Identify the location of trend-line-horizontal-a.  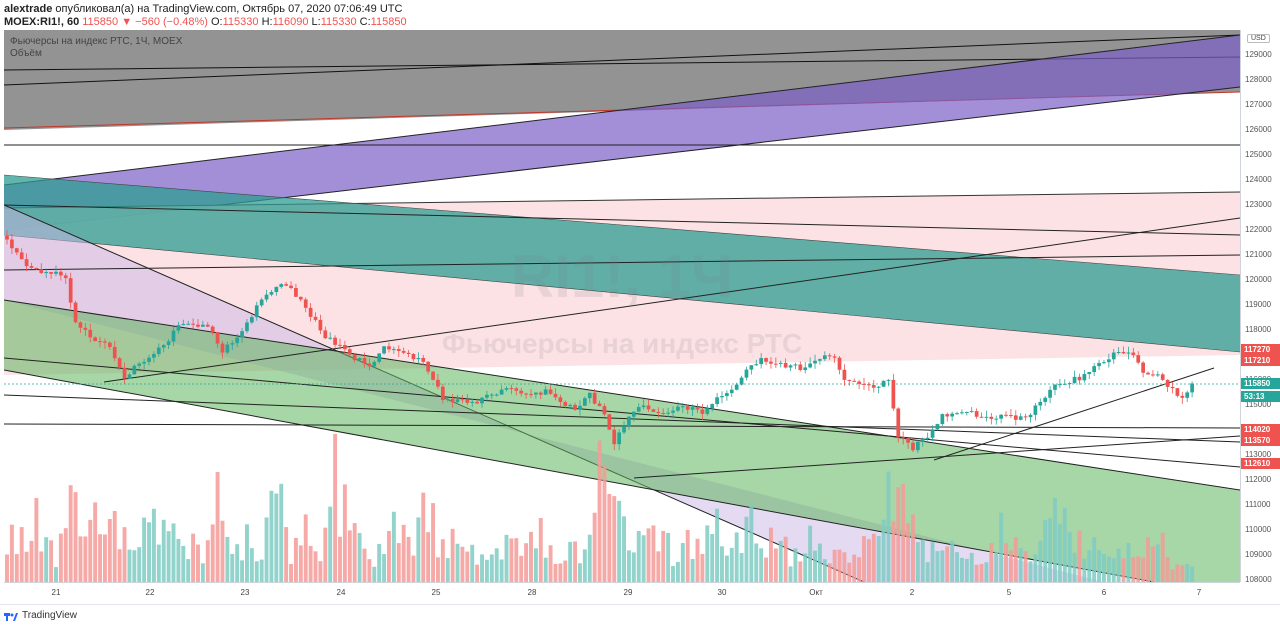
(622, 220).